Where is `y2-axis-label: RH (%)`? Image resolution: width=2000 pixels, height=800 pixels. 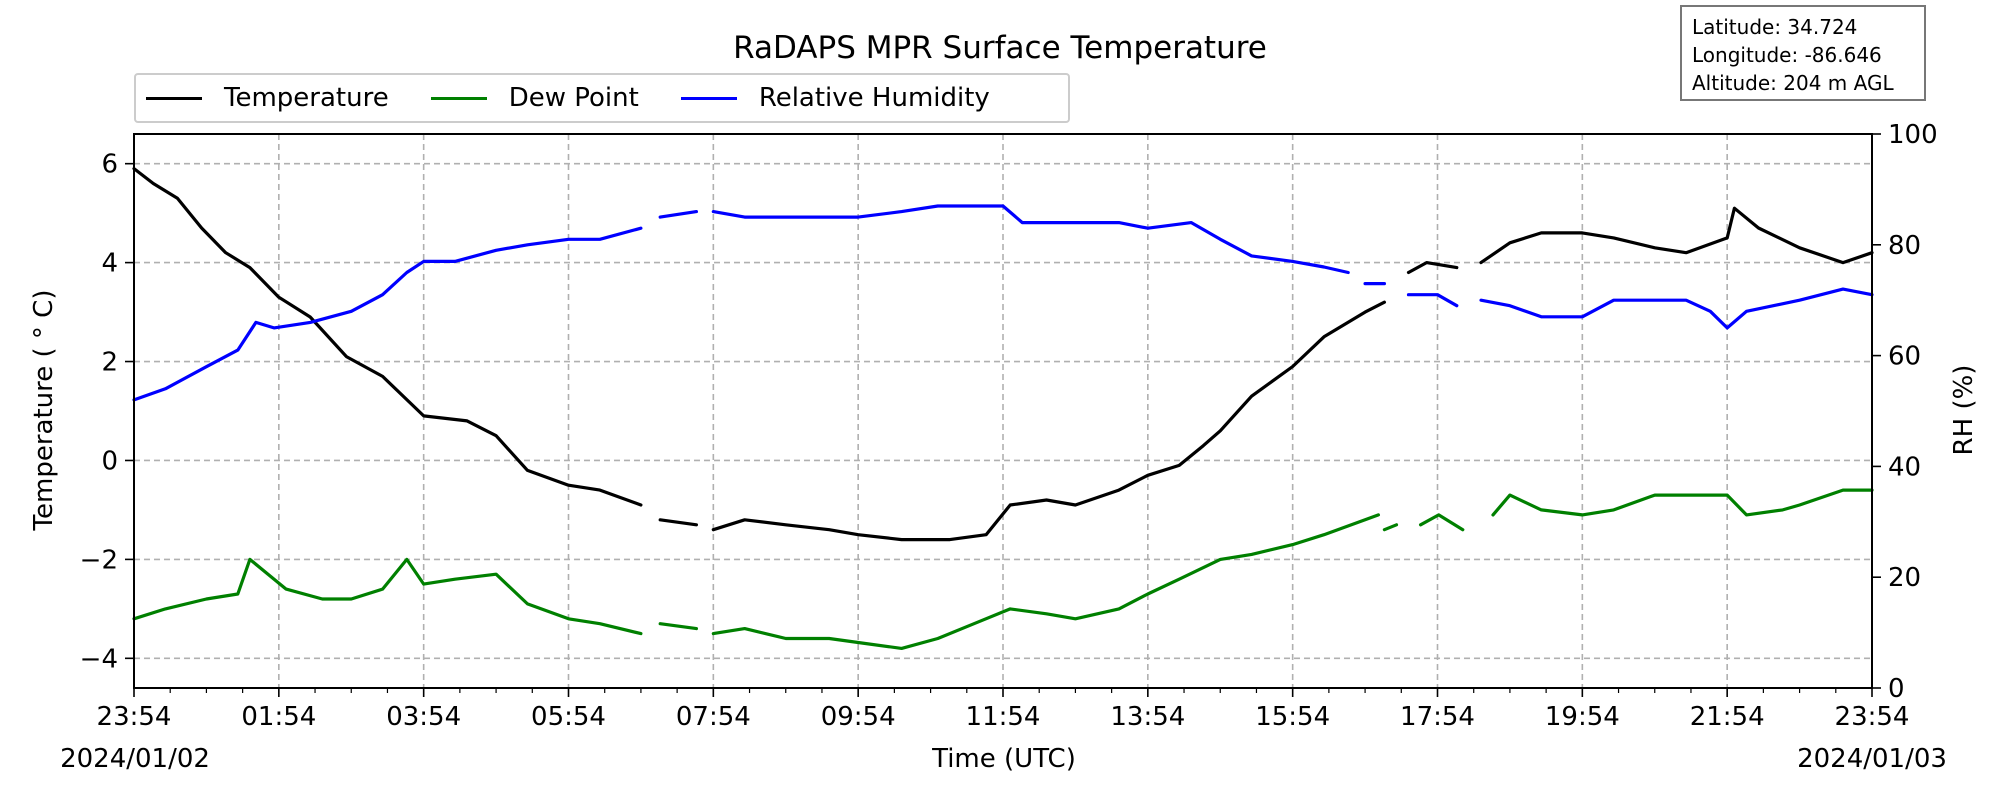 y2-axis-label: RH (%) is located at coordinates (1964, 410).